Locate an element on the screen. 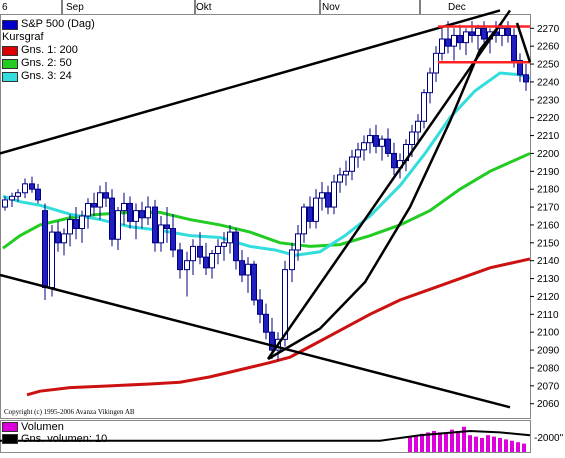 This screenshot has width=565, height=458. legend-volume-label: Volumen is located at coordinates (42, 427).